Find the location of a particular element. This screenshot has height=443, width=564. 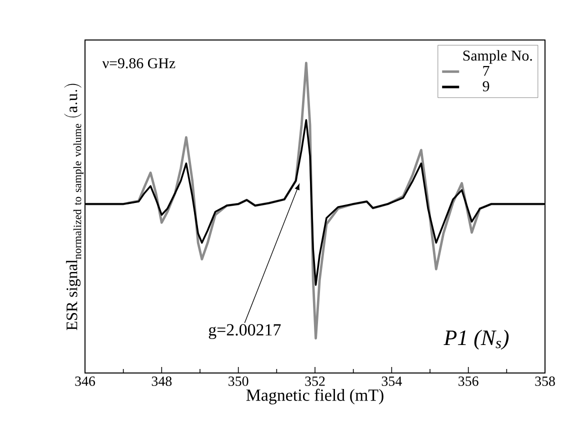

annotation: P1 (N$_{s}$) is located at coordinates (476, 340).